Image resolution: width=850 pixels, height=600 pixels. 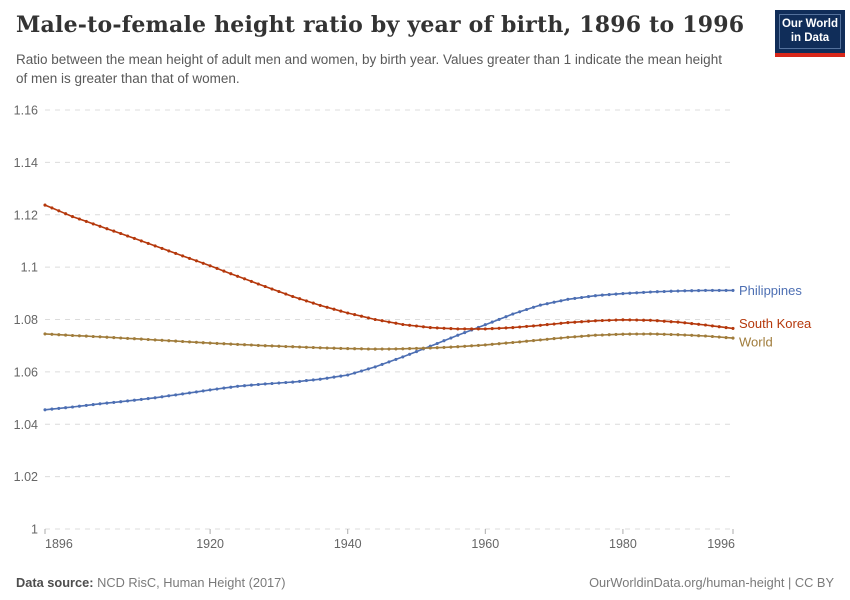 What do you see at coordinates (770, 290) in the screenshot?
I see `legend-label-philippines: Philippines` at bounding box center [770, 290].